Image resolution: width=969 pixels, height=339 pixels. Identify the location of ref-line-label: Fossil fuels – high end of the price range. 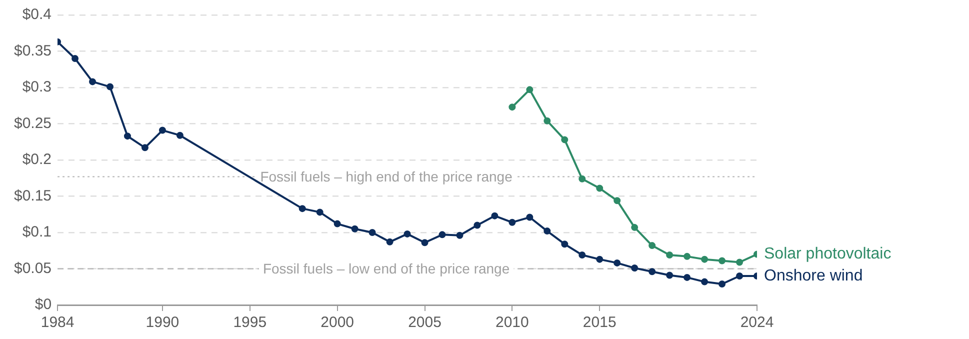
(386, 176).